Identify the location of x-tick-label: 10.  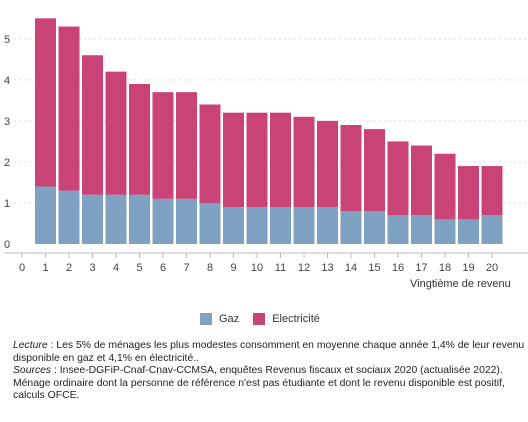
(257, 268).